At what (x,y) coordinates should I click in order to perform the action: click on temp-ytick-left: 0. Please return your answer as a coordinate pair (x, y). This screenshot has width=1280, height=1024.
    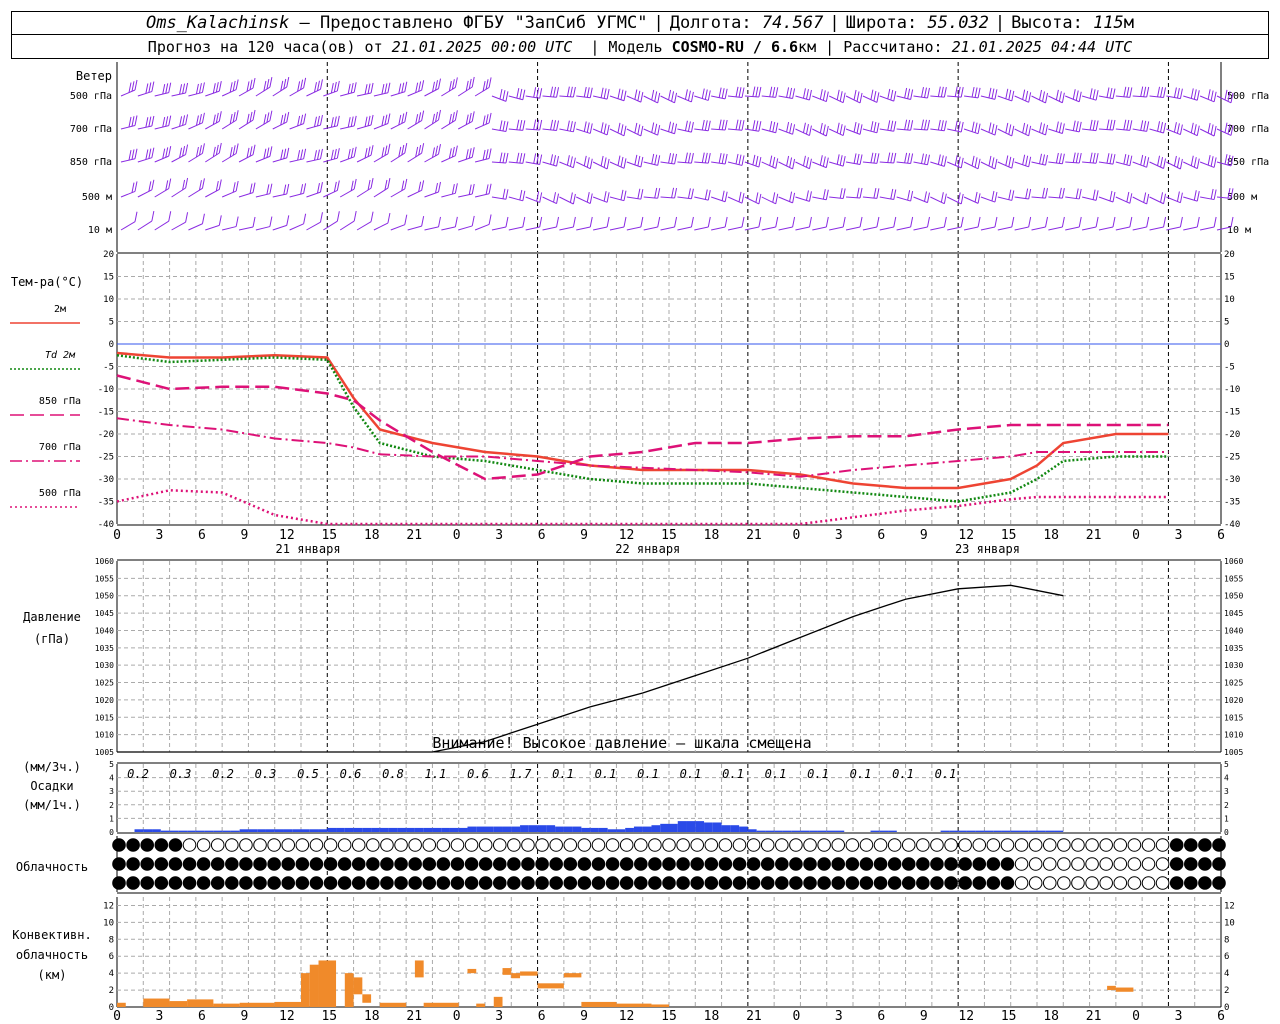
    Looking at the image, I should click on (111, 345).